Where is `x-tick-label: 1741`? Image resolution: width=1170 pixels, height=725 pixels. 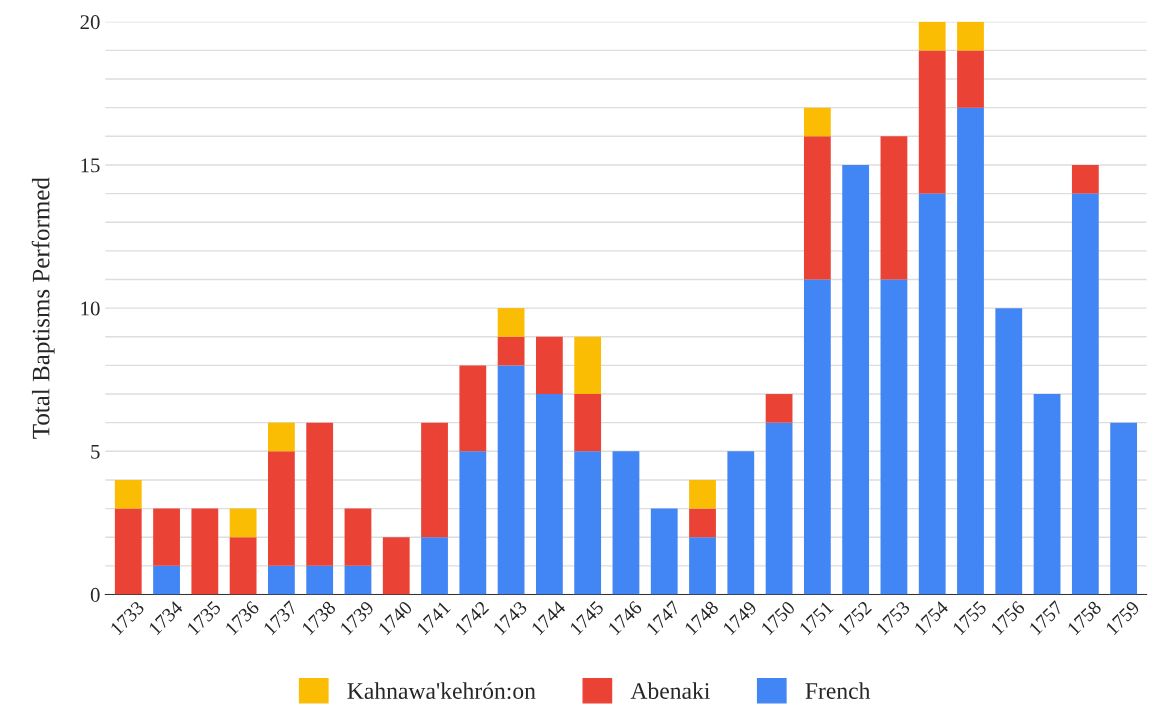
x-tick-label: 1741 is located at coordinates (433, 618).